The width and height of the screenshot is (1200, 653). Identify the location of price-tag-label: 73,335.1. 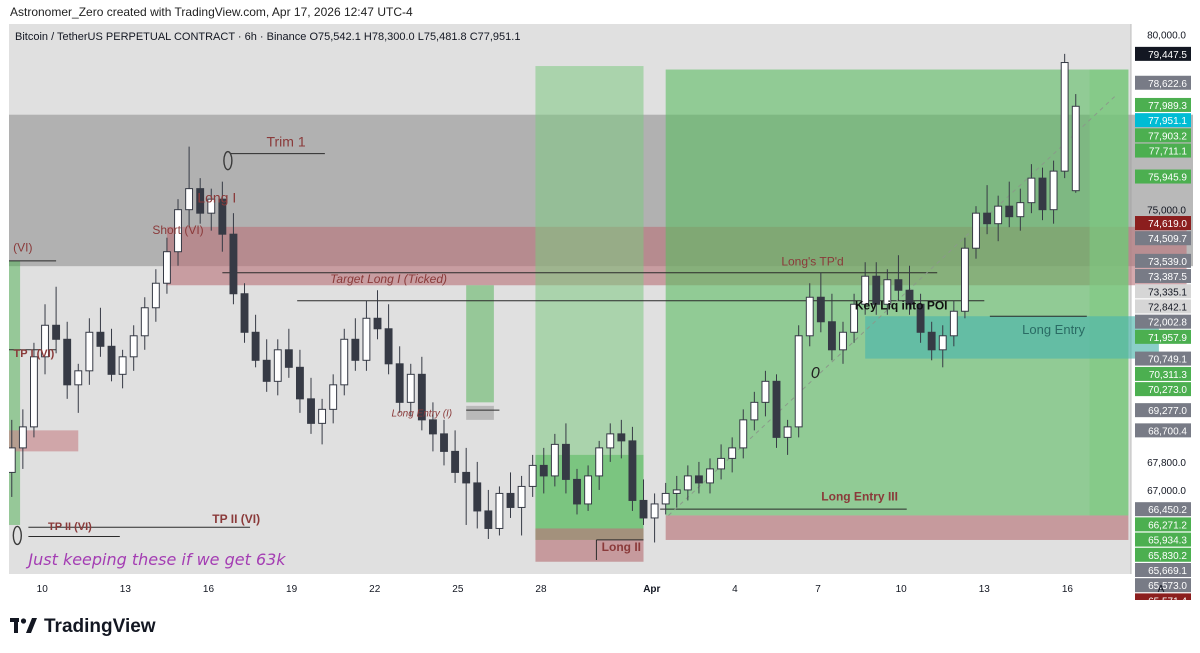
(1167, 292).